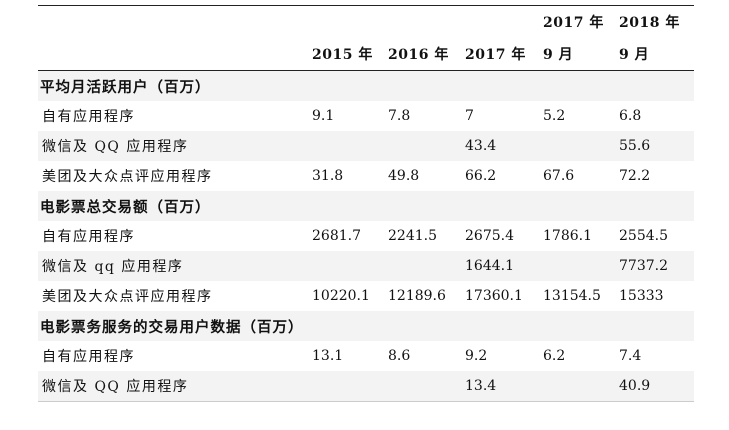  Describe the element at coordinates (348, 296) in the screenshot. I see `cell-value: 10220.1` at that location.